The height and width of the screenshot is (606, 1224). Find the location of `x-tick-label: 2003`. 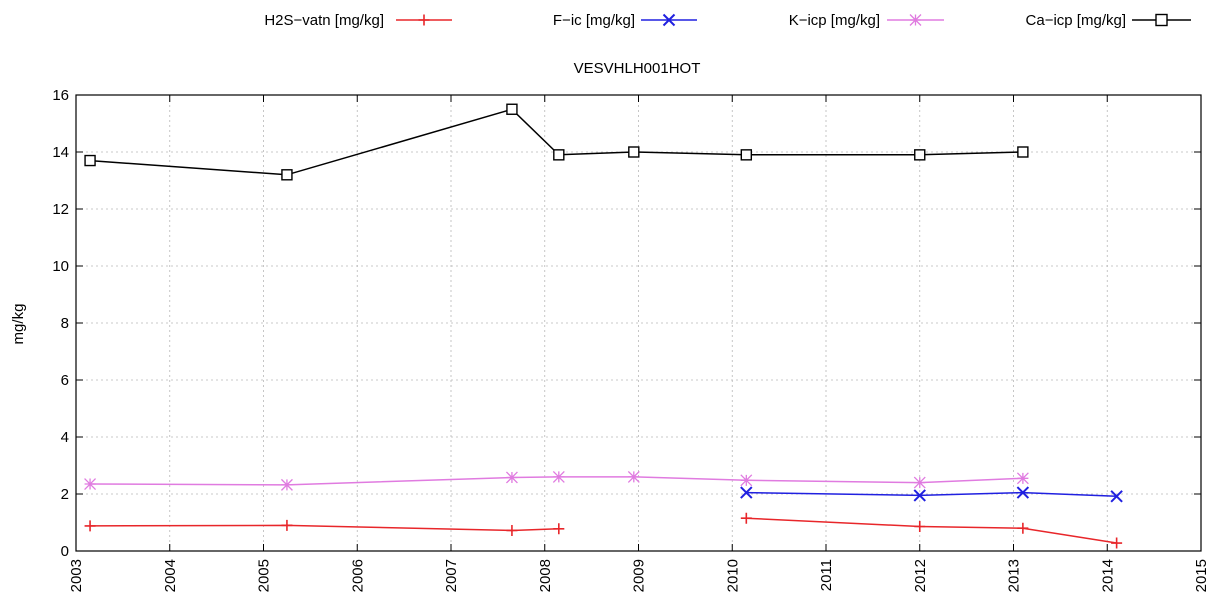

x-tick-label: 2003 is located at coordinates (76, 575).